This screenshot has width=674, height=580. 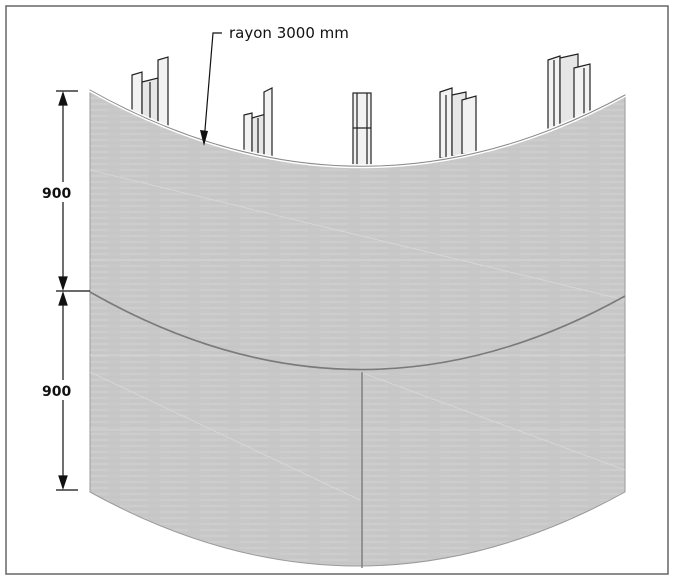 I want to click on radius-annotation: rayon 3000 mm, so click(x=274, y=85).